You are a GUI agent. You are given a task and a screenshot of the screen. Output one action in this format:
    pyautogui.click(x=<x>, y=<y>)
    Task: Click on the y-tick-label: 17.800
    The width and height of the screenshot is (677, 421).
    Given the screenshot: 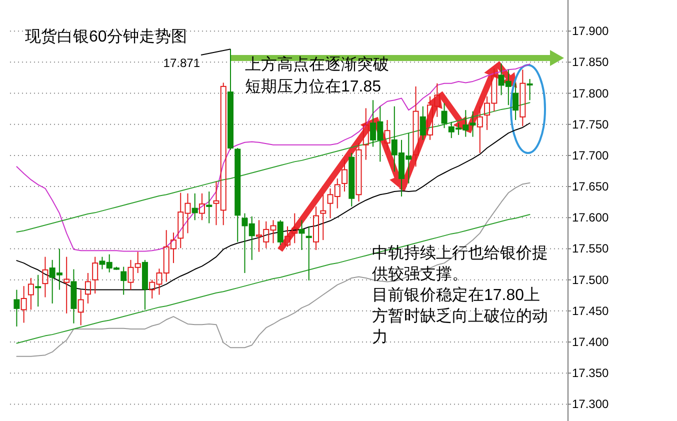 What is the action you would take?
    pyautogui.click(x=591, y=93)
    